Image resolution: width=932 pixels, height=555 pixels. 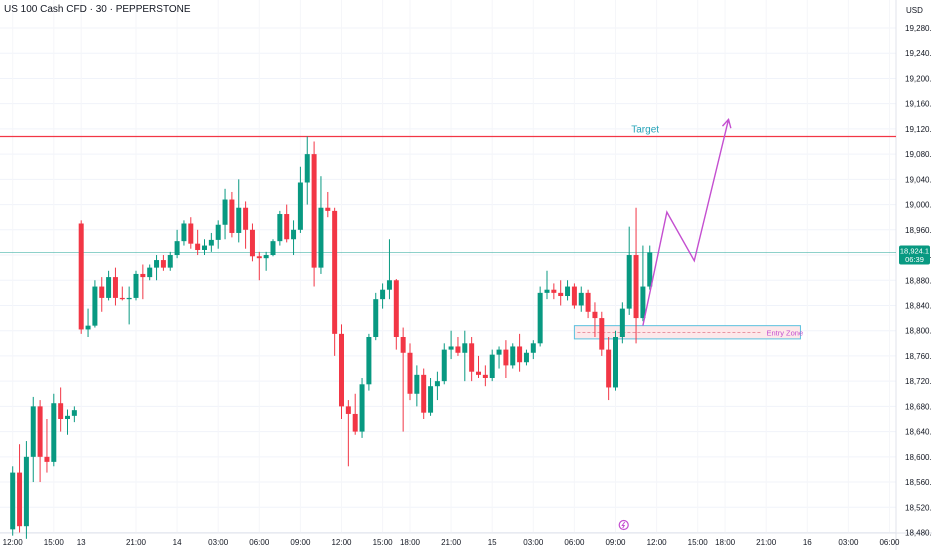 What do you see at coordinates (918, 356) in the screenshot?
I see `price-tick-label: 18,760.0` at bounding box center [918, 356].